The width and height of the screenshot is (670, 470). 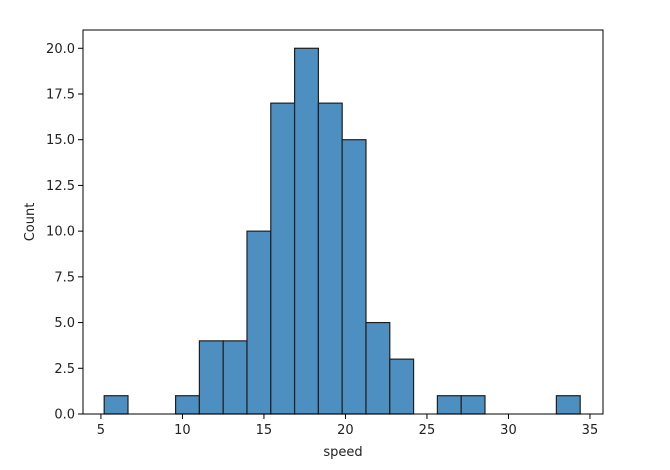 I want to click on y-tick-label: 12.5, so click(x=60, y=186).